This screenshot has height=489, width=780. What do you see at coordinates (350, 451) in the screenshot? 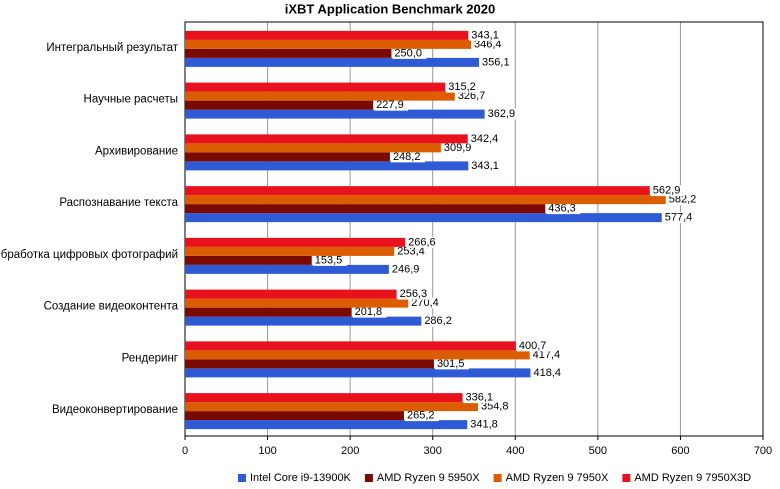
I see `x-tick-label: 200` at bounding box center [350, 451].